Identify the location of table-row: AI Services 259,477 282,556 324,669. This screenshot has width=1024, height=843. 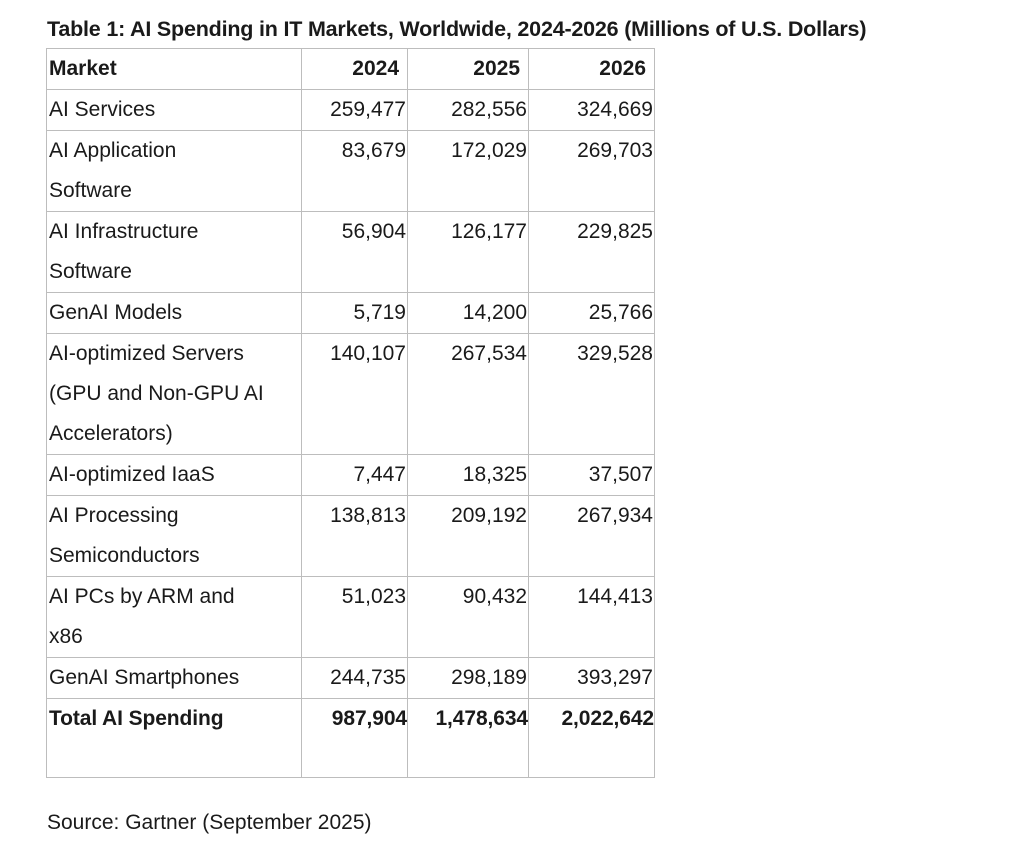
(350, 110).